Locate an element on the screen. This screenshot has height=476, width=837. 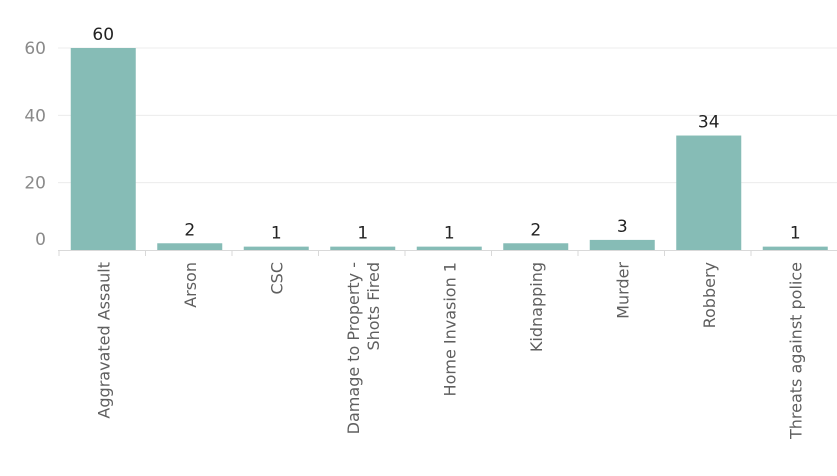
data-label: 60 is located at coordinates (103, 35).